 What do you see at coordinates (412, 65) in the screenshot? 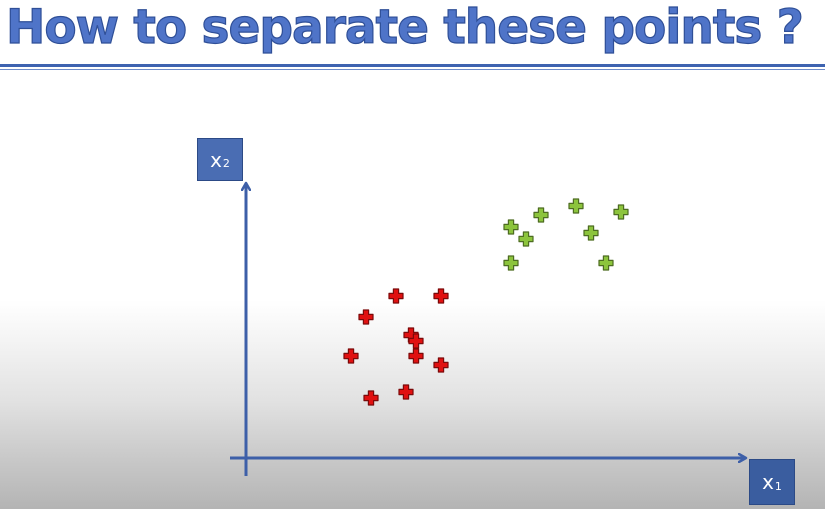
I see `title-rule` at bounding box center [412, 65].